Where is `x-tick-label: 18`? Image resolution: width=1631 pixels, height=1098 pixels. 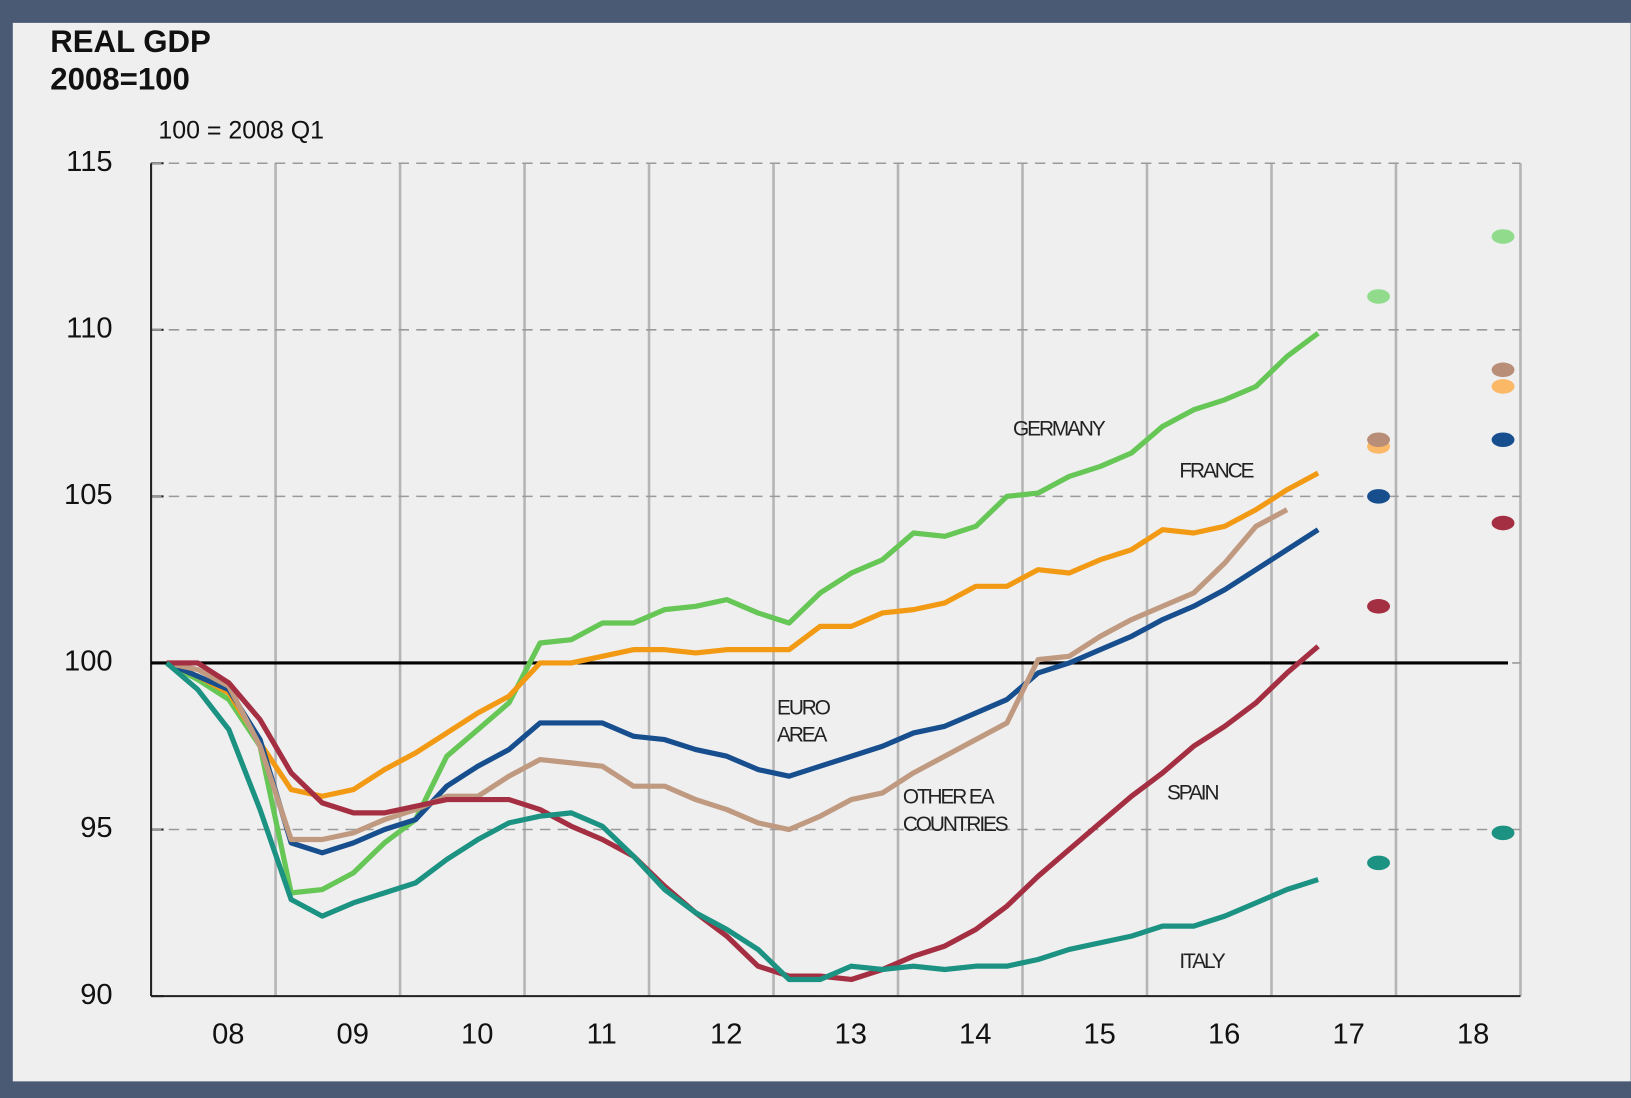
x-tick-label: 18 is located at coordinates (1473, 1034).